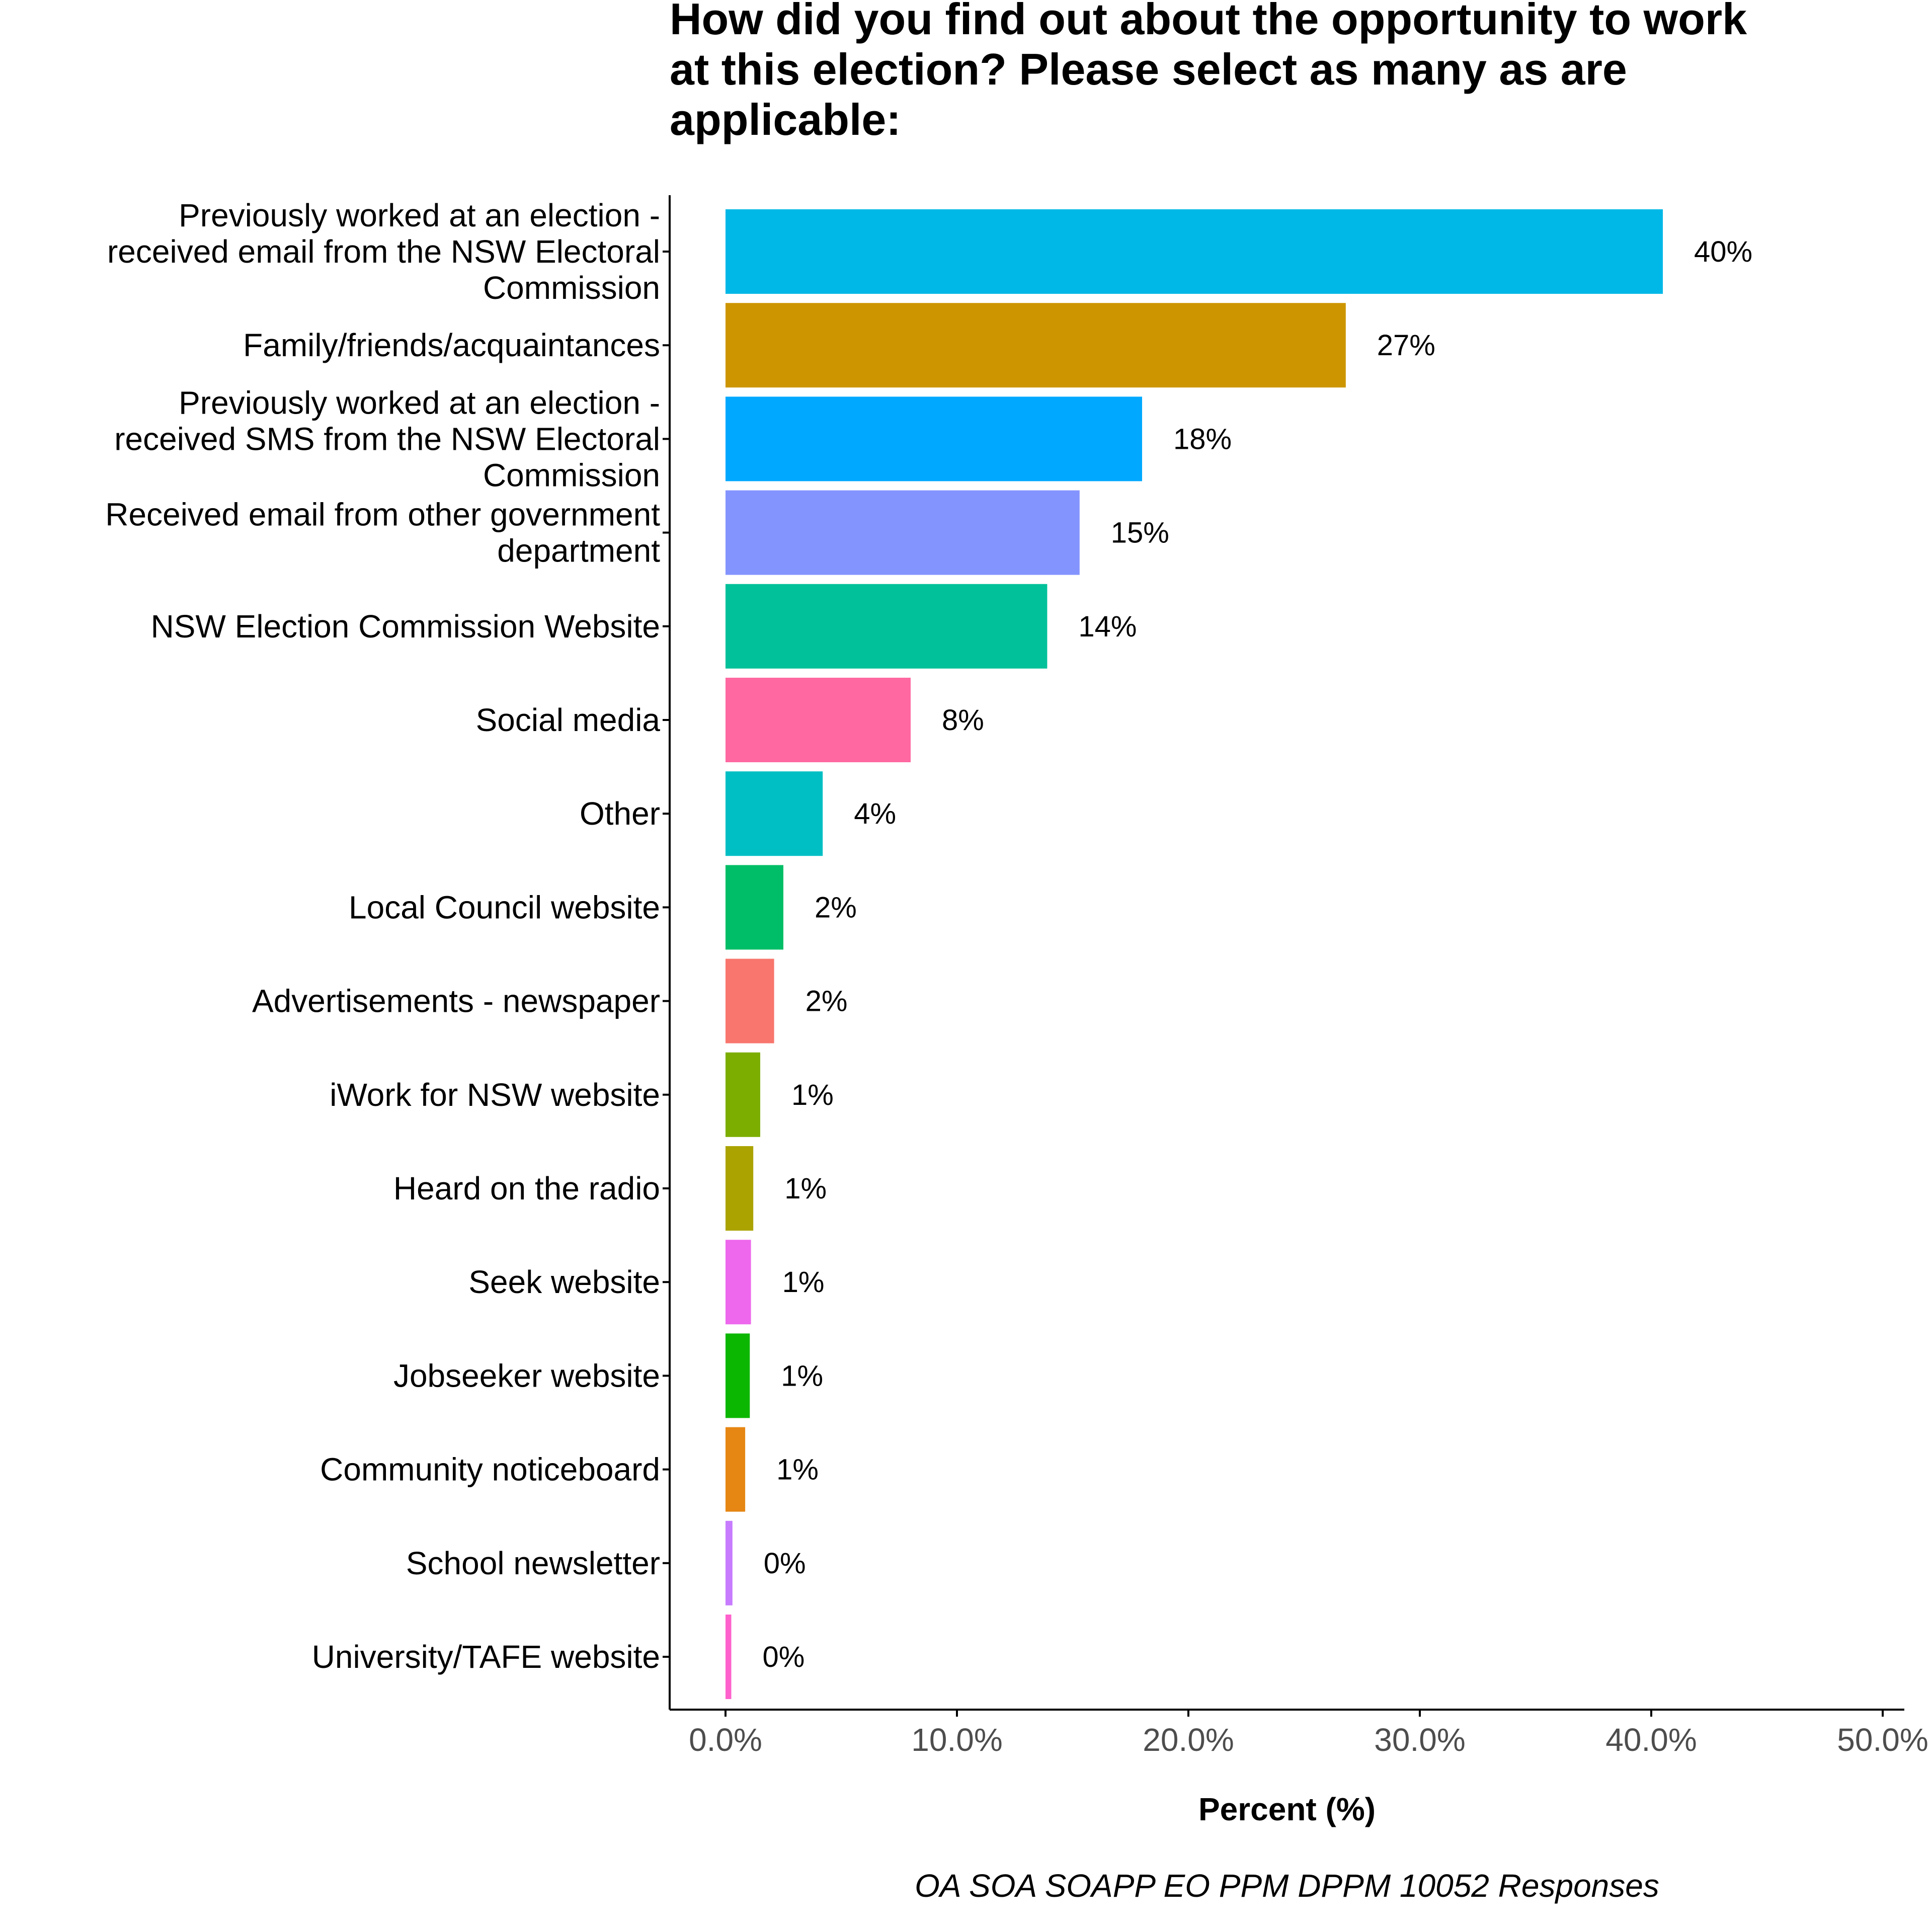 The image size is (1932, 1932). Describe the element at coordinates (875, 814) in the screenshot. I see `data-label: 4%` at that location.